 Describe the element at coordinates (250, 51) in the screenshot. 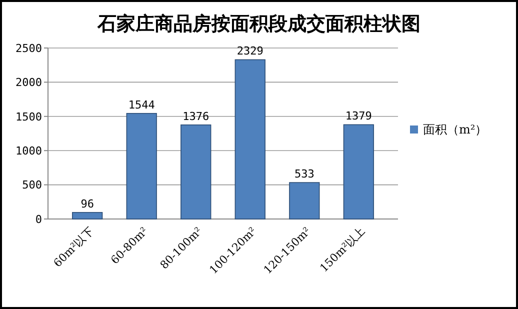

I see `data-label: 2329` at that location.